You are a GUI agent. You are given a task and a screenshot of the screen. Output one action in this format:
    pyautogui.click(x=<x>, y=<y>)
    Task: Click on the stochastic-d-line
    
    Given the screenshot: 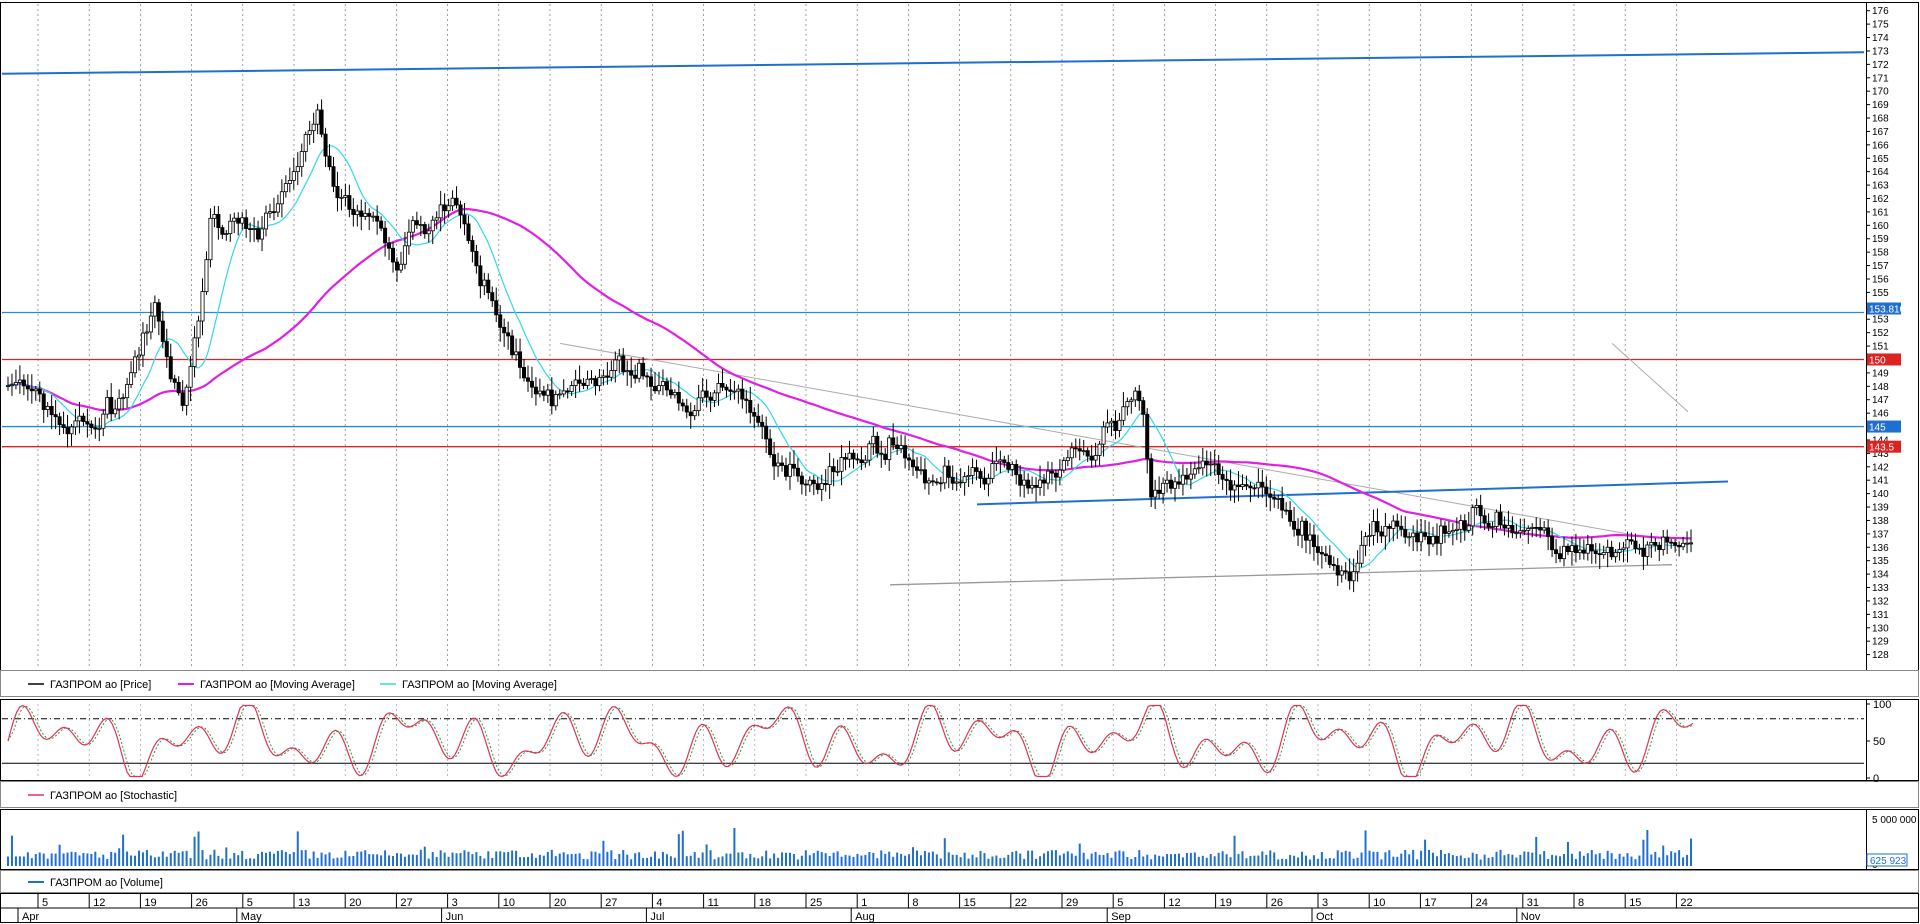 What is the action you would take?
    pyautogui.click(x=850, y=740)
    